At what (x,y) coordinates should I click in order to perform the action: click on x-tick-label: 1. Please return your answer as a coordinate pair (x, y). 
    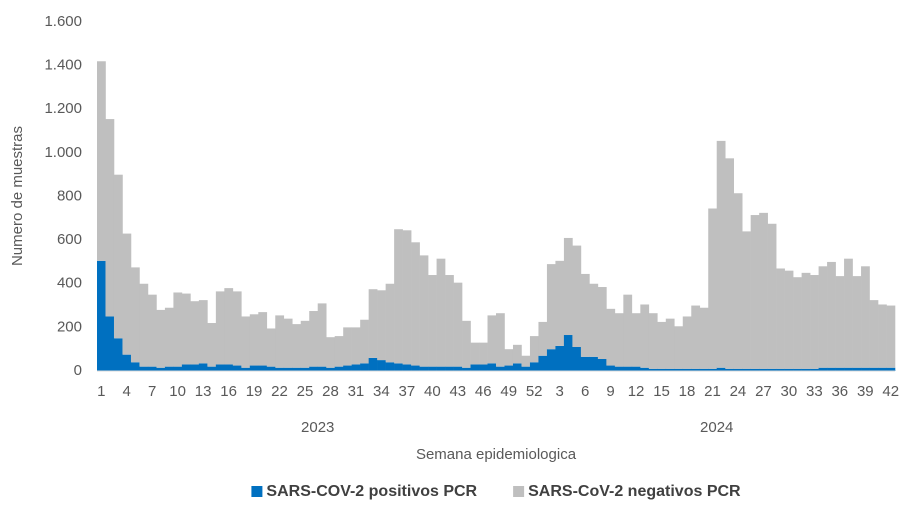
    Looking at the image, I should click on (101, 391).